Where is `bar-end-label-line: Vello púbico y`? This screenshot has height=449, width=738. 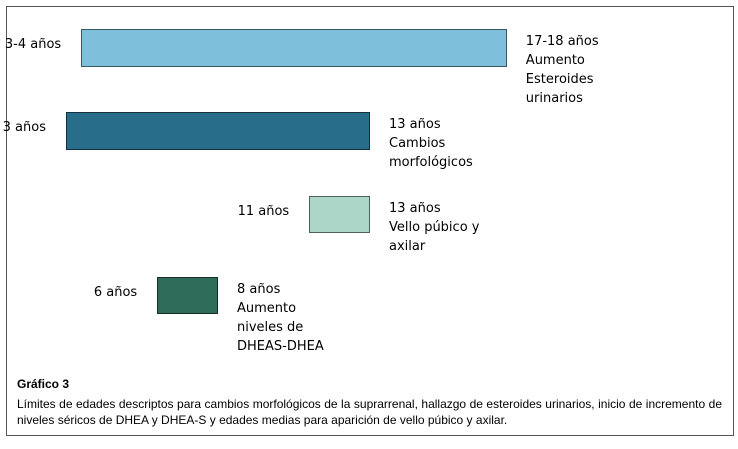
bar-end-label-line: Vello púbico y is located at coordinates (434, 227).